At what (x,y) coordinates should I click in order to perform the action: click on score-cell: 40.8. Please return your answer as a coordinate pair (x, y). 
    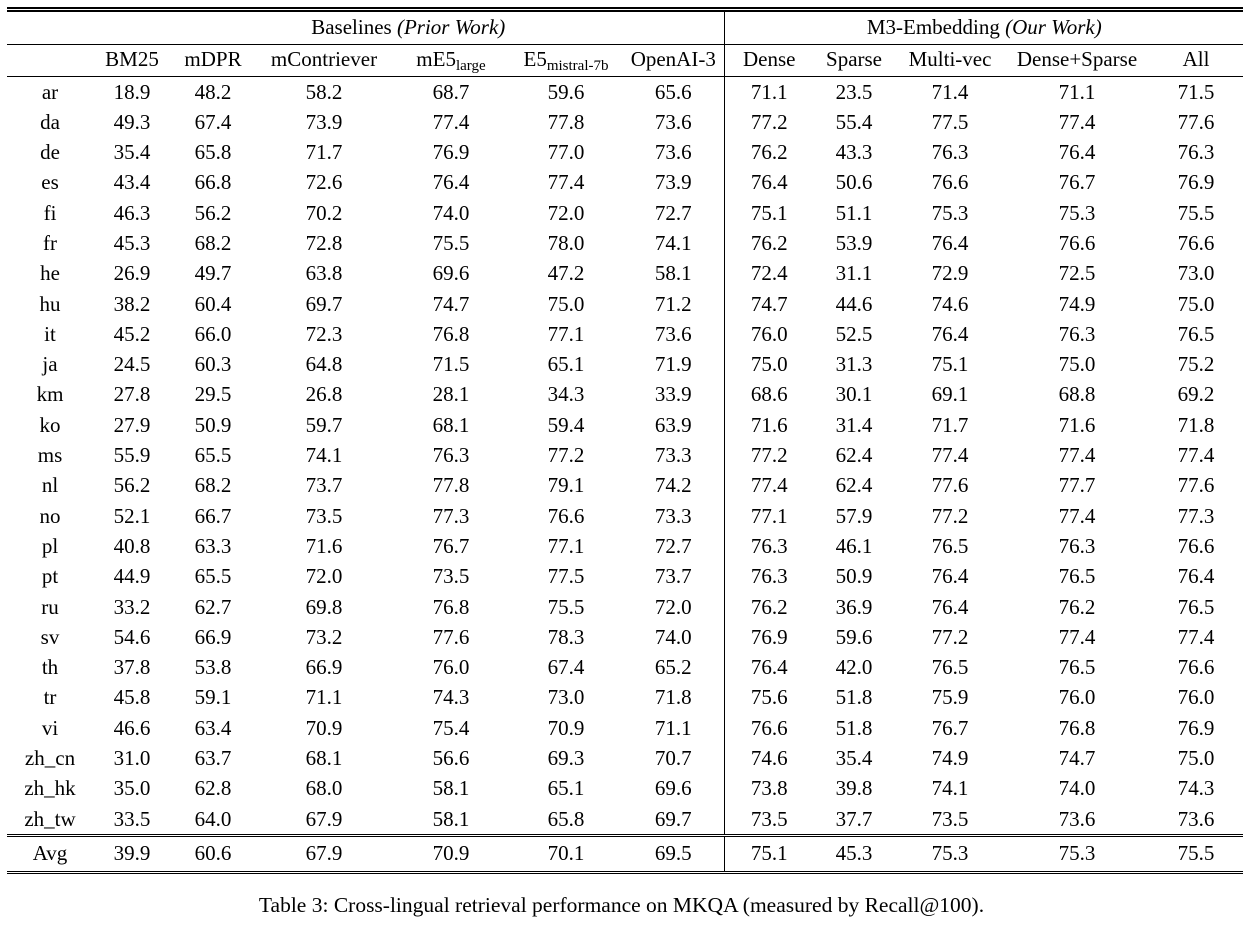
    Looking at the image, I should click on (132, 545).